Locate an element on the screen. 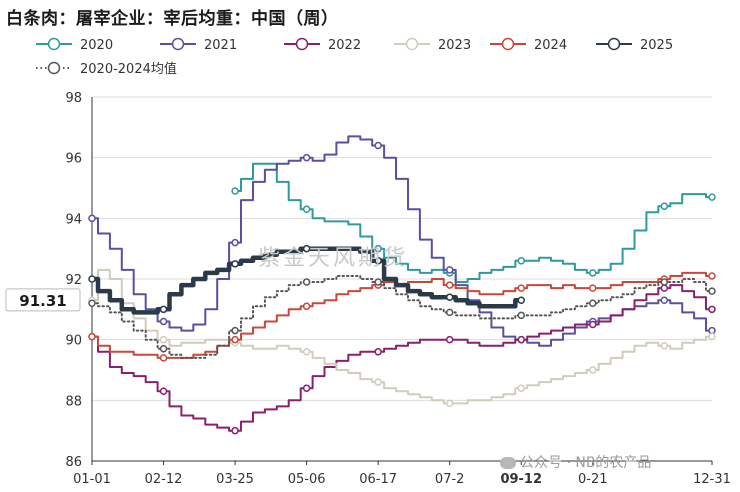  legend-label-2023: 2023 is located at coordinates (454, 45).